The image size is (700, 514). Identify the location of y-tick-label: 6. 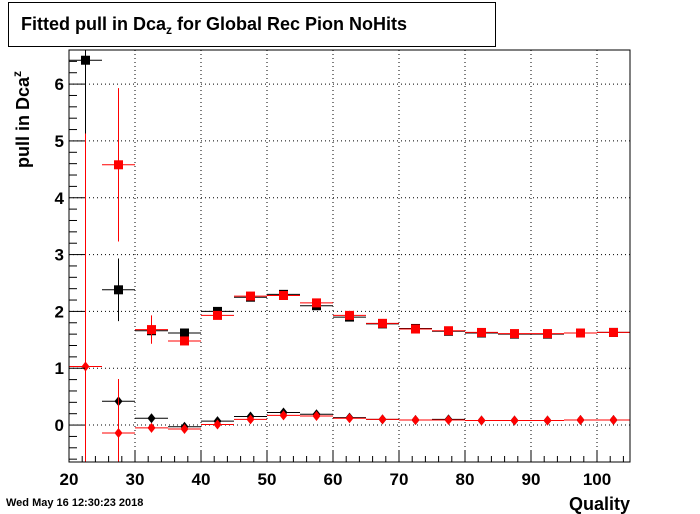
(59, 84).